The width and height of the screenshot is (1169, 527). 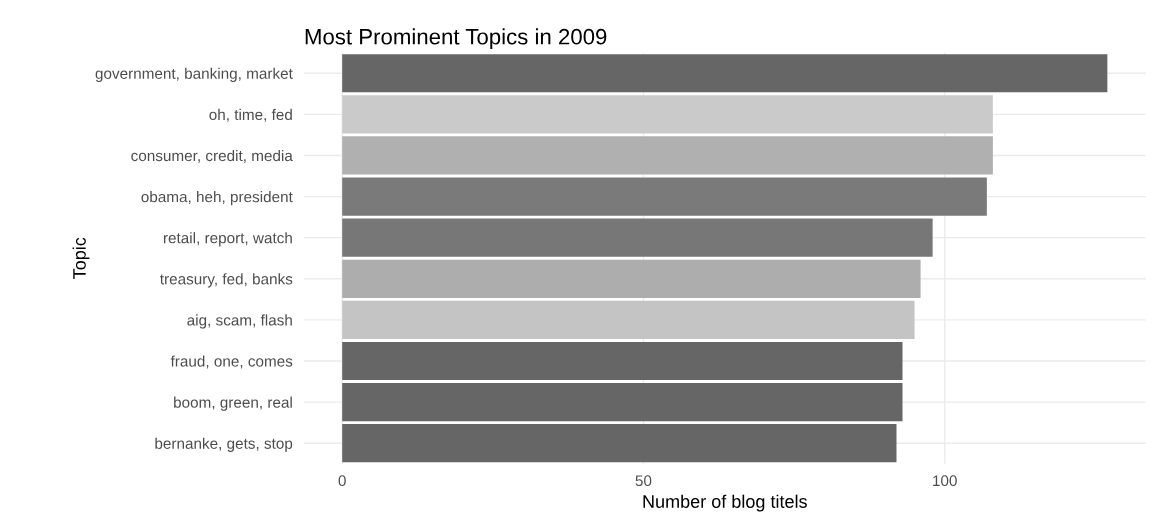 What do you see at coordinates (226, 280) in the screenshot?
I see `y-tick-label: treasury, fed, banks` at bounding box center [226, 280].